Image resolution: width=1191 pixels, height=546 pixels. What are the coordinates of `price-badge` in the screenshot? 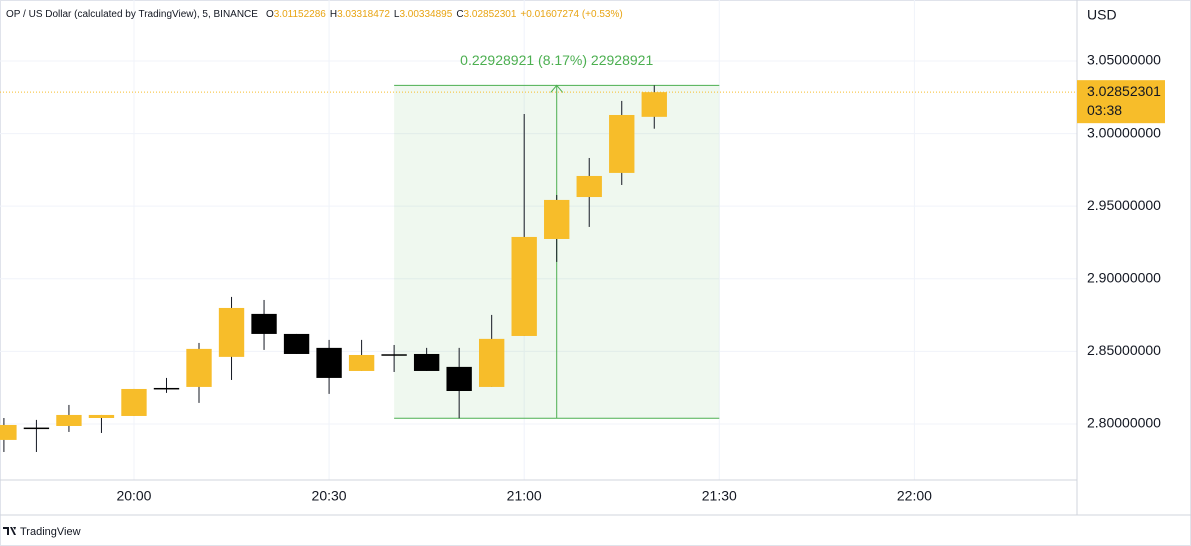 It's located at (1121, 102).